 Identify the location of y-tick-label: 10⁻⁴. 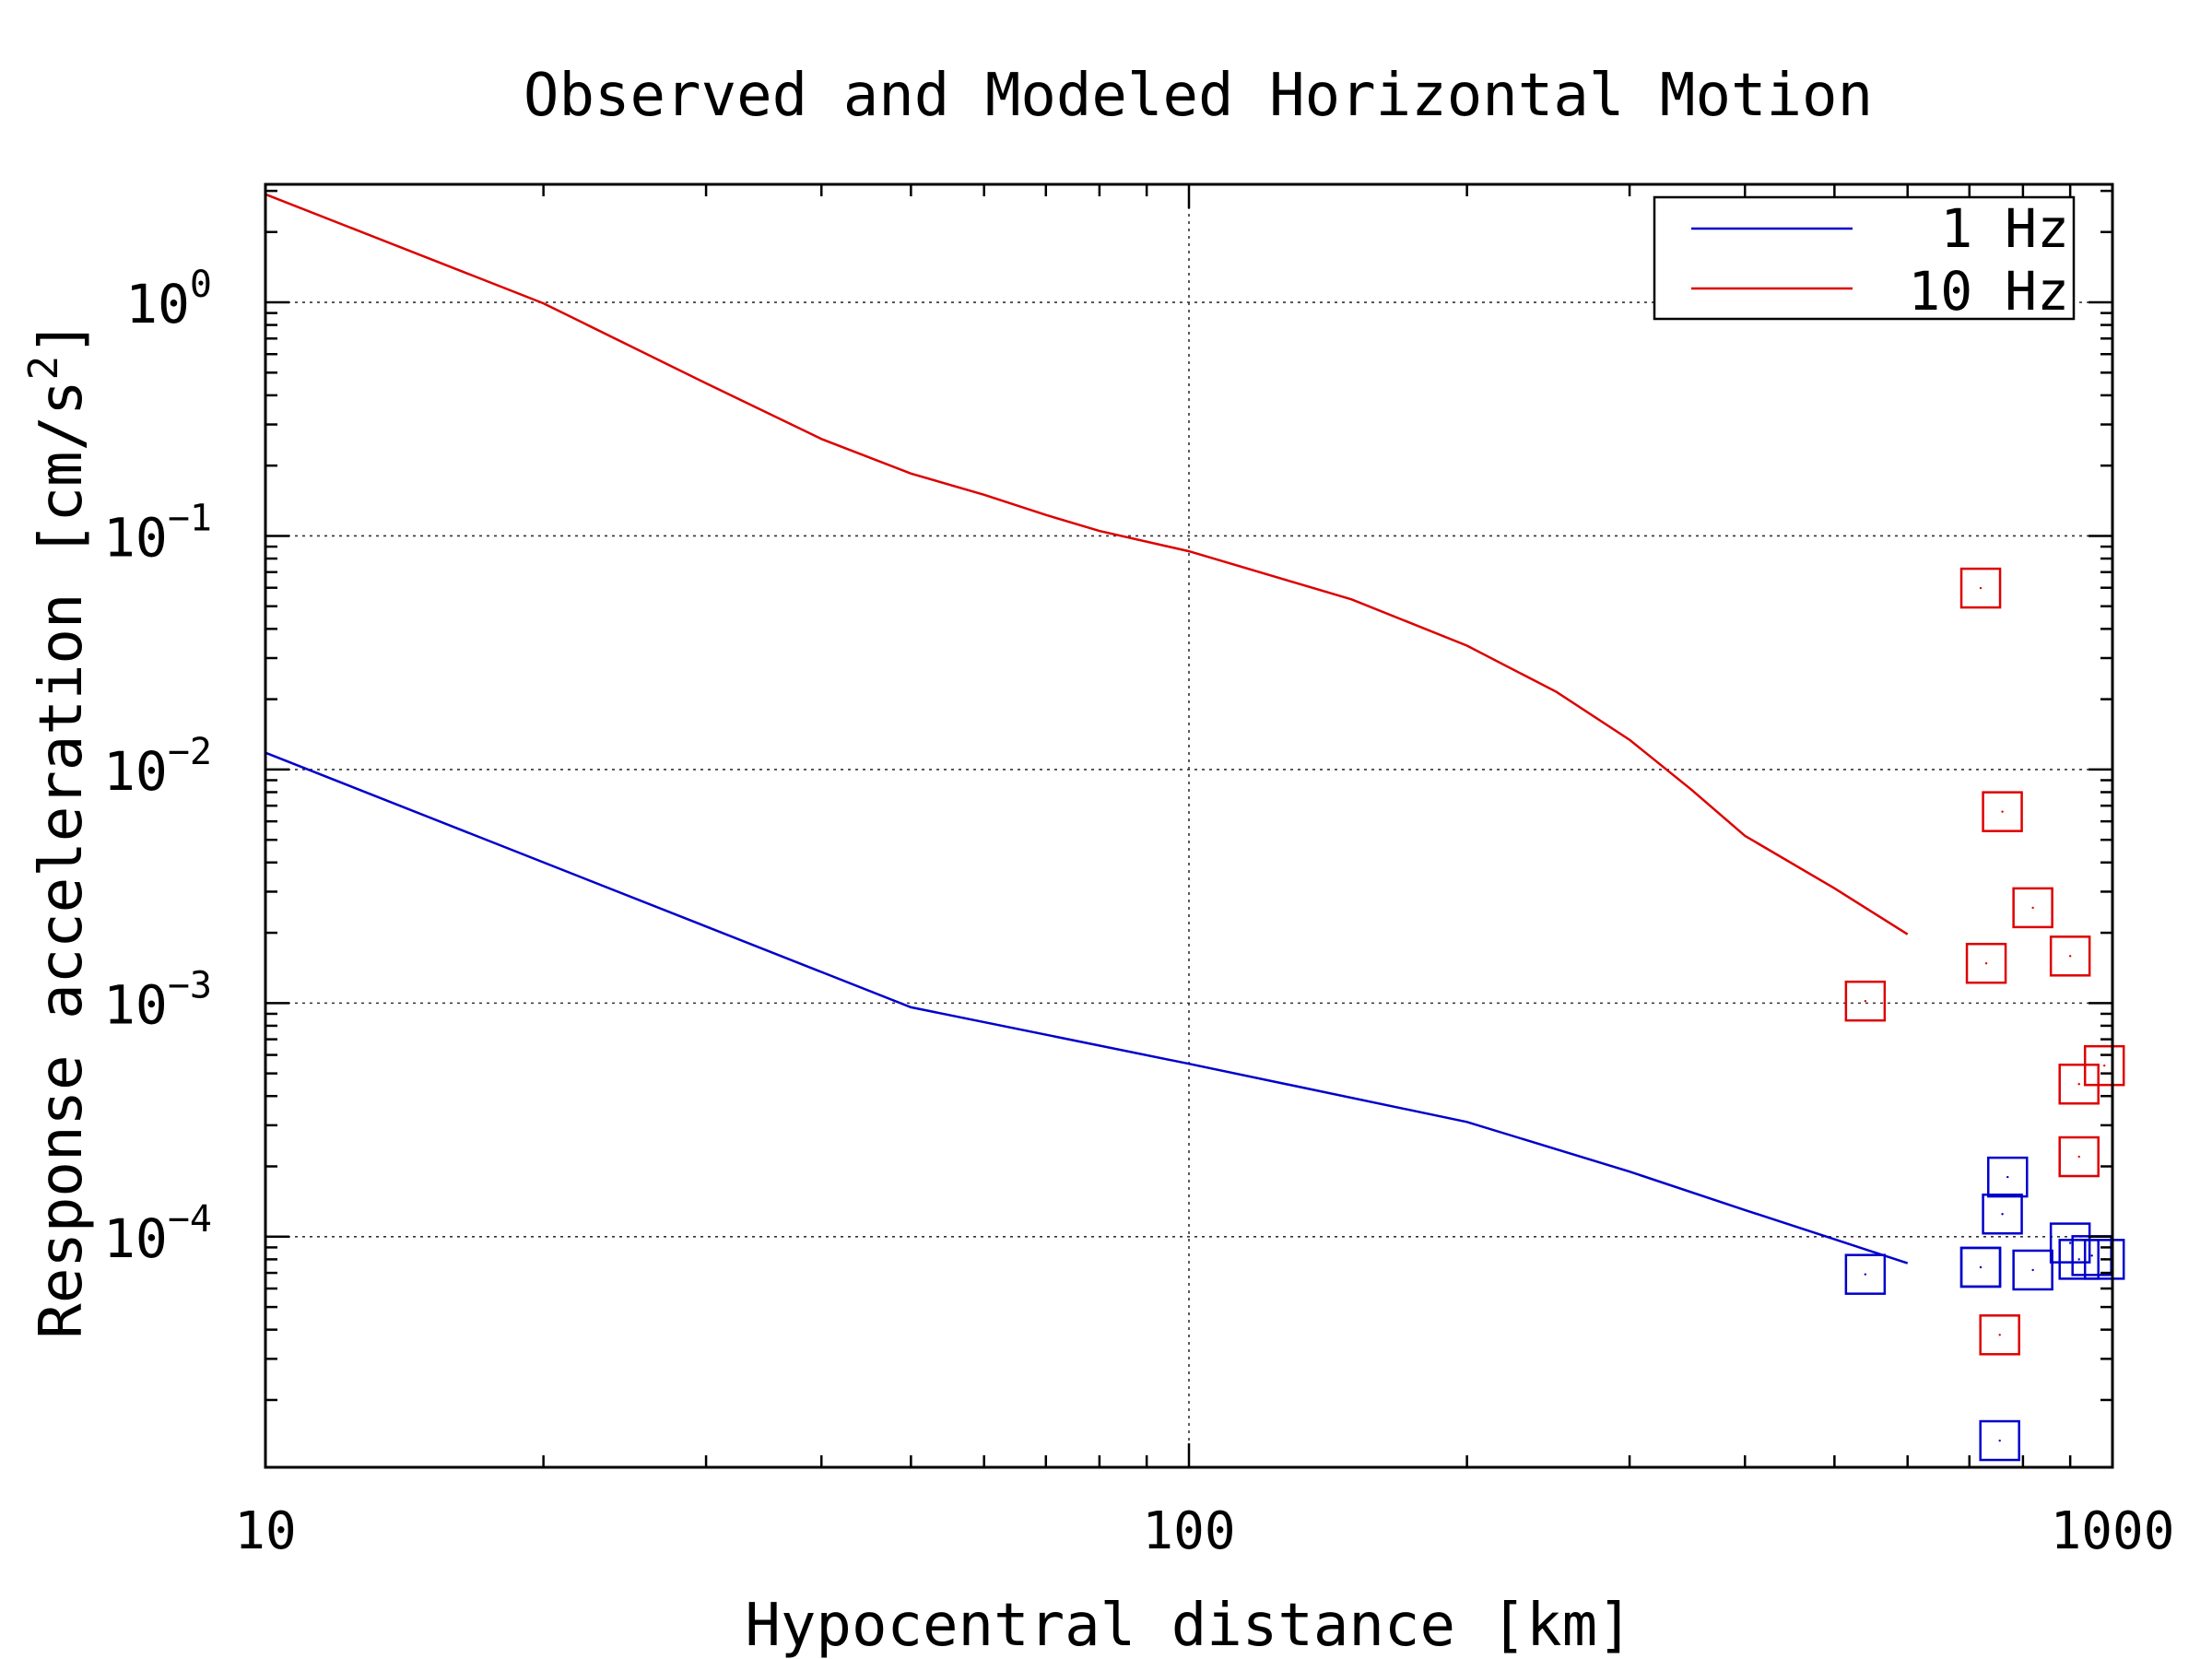
(157, 1234).